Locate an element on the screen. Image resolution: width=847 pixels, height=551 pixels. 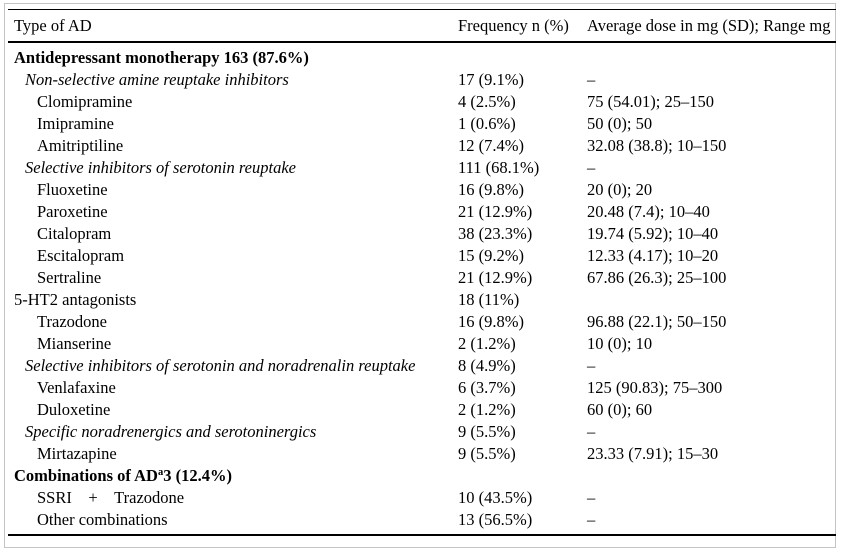
row-label: SSRI + Trazodone is located at coordinates (111, 497).